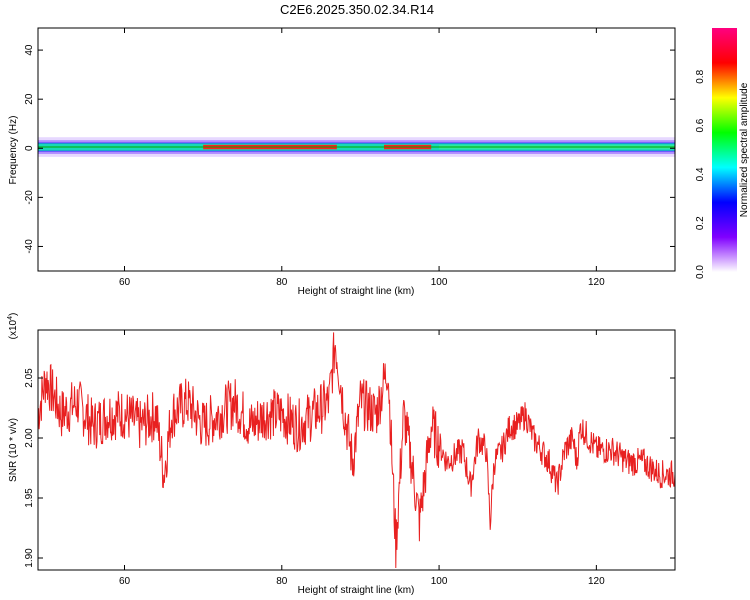 This screenshot has height=600, width=750. What do you see at coordinates (700, 174) in the screenshot?
I see `colorbar-tick-label: 0.4` at bounding box center [700, 174].